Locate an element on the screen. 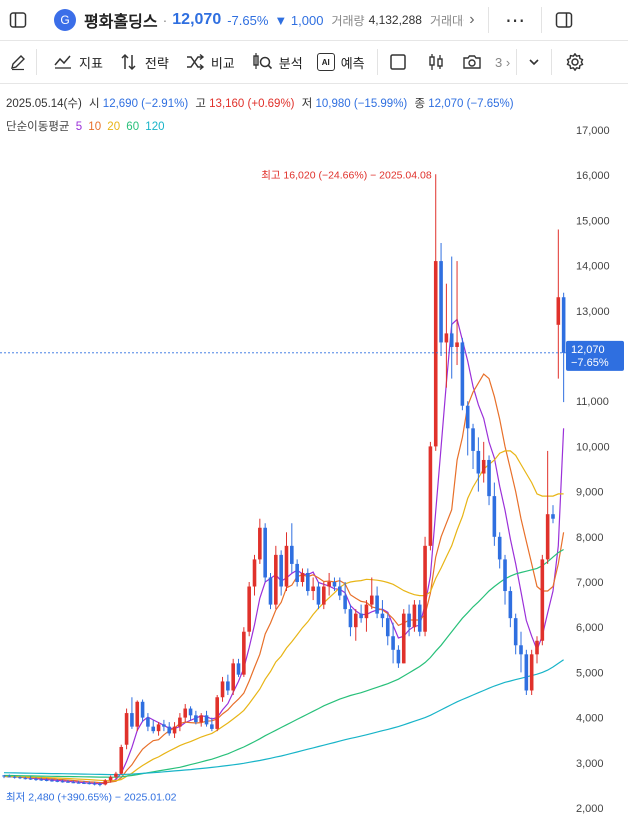 This screenshot has height=814, width=628. chart-toolbar: 지표 전략 비교 분석 AI 예측 3 › is located at coordinates (314, 62).